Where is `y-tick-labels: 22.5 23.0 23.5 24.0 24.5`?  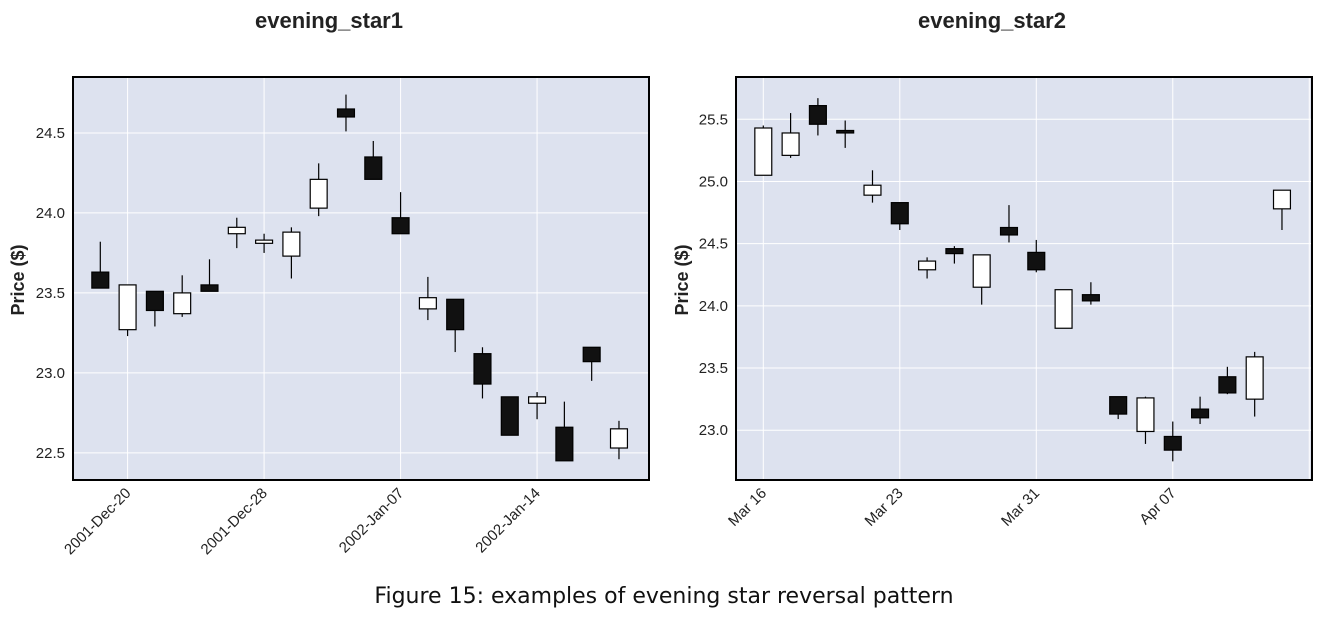 y-tick-labels: 22.5 23.0 23.5 24.0 24.5 is located at coordinates (50, 293).